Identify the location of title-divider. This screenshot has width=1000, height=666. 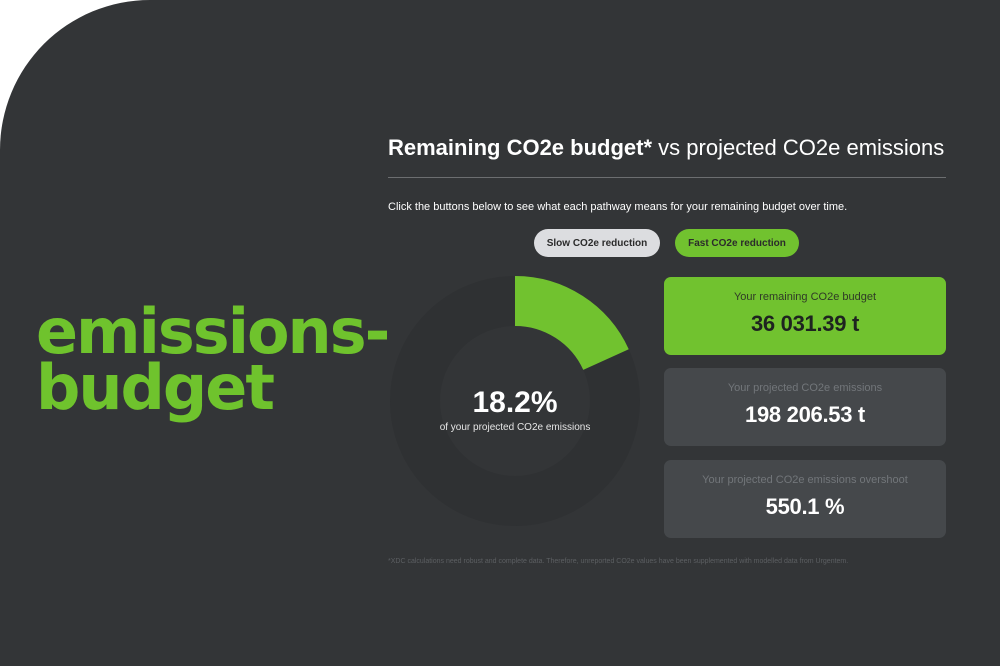
(667, 177).